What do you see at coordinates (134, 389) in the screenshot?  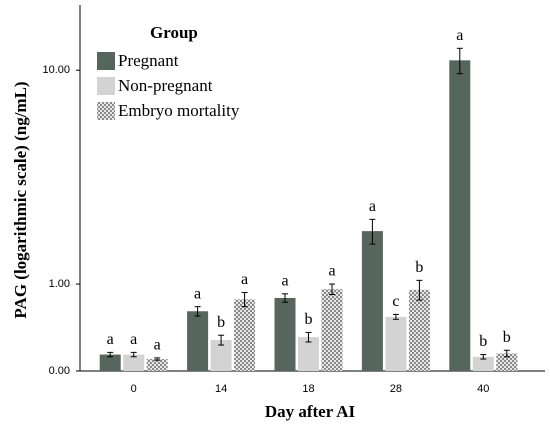 I see `x-tick-label: 0` at bounding box center [134, 389].